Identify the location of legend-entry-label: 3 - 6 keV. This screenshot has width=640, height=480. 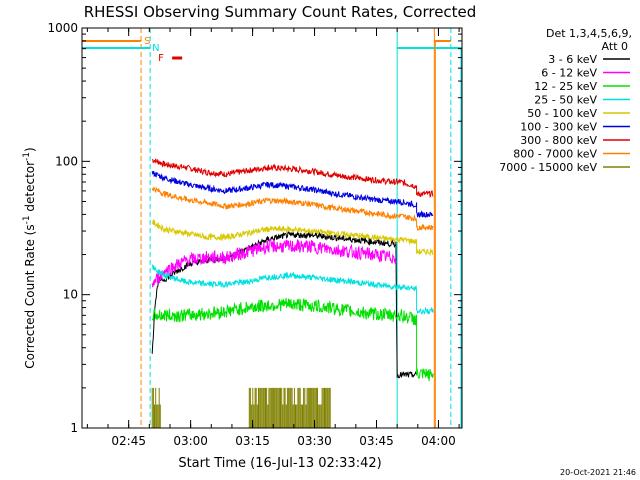
(572, 59).